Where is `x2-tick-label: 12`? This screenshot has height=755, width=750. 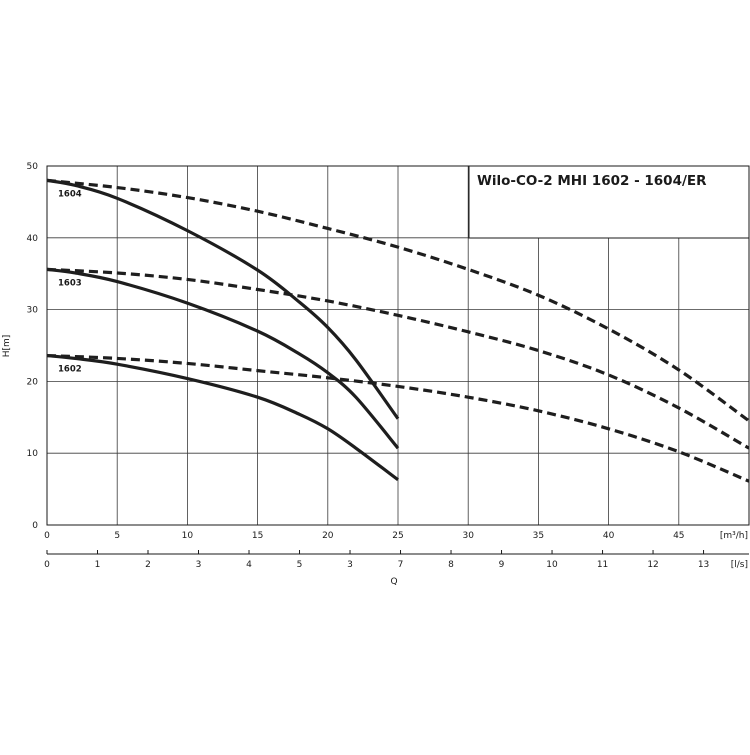
x2-tick-label: 12 is located at coordinates (652, 565).